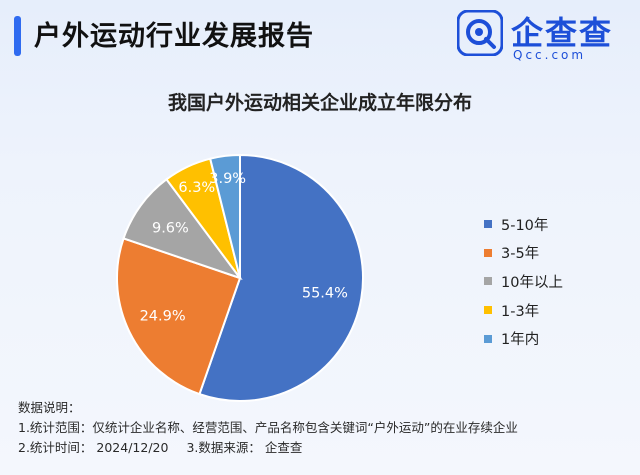 This screenshot has width=640, height=475. I want to click on legend-item: 1-3年, so click(523, 310).